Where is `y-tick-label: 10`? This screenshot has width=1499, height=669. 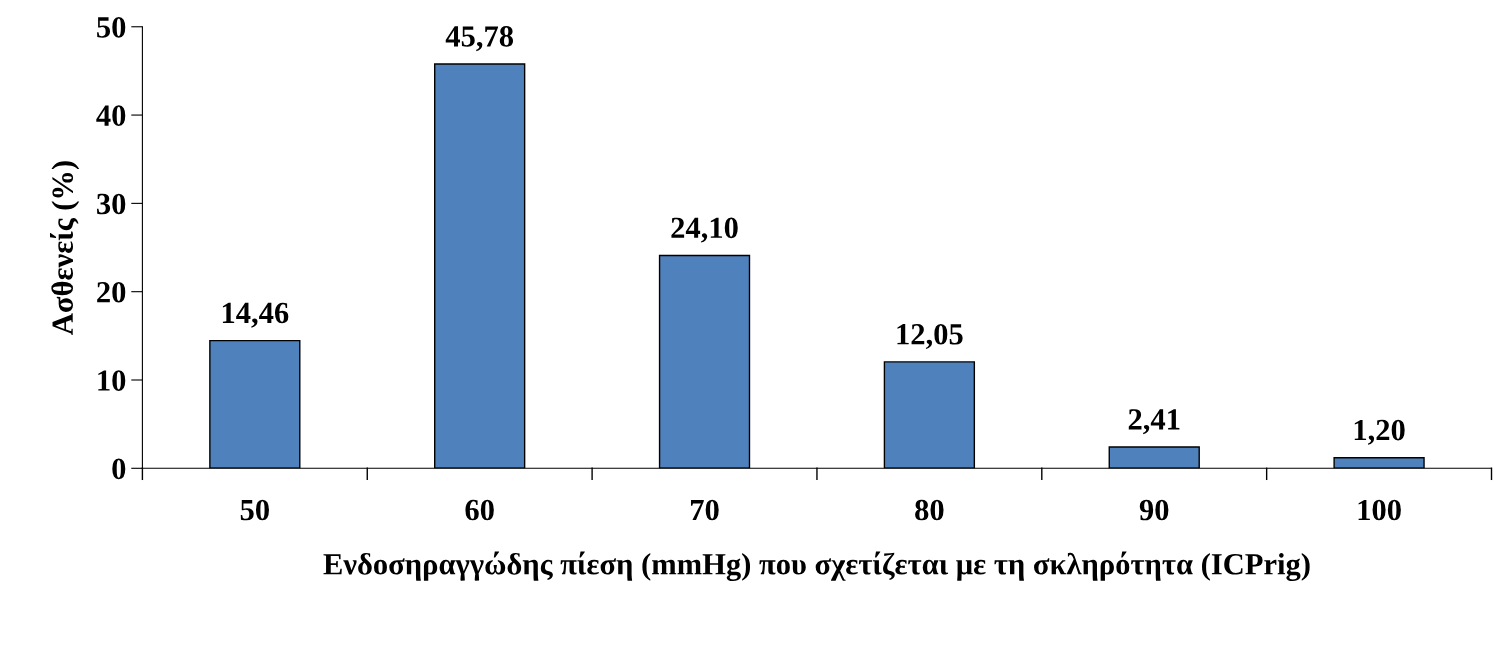
y-tick-label: 10 is located at coordinates (112, 380).